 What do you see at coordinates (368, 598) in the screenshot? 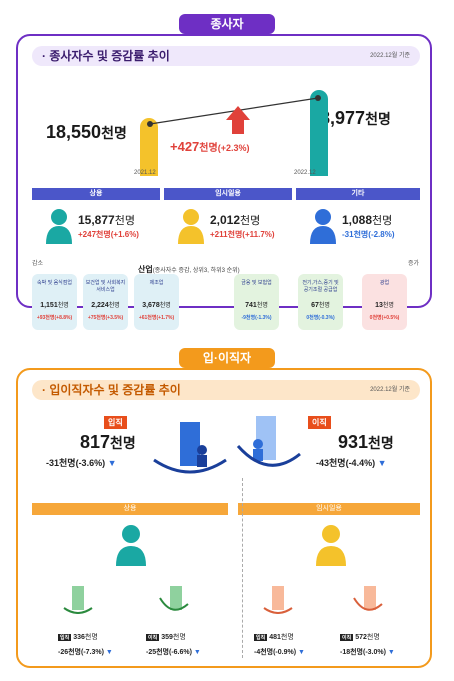
I see `separation-building-icon-temporary` at bounding box center [368, 598].